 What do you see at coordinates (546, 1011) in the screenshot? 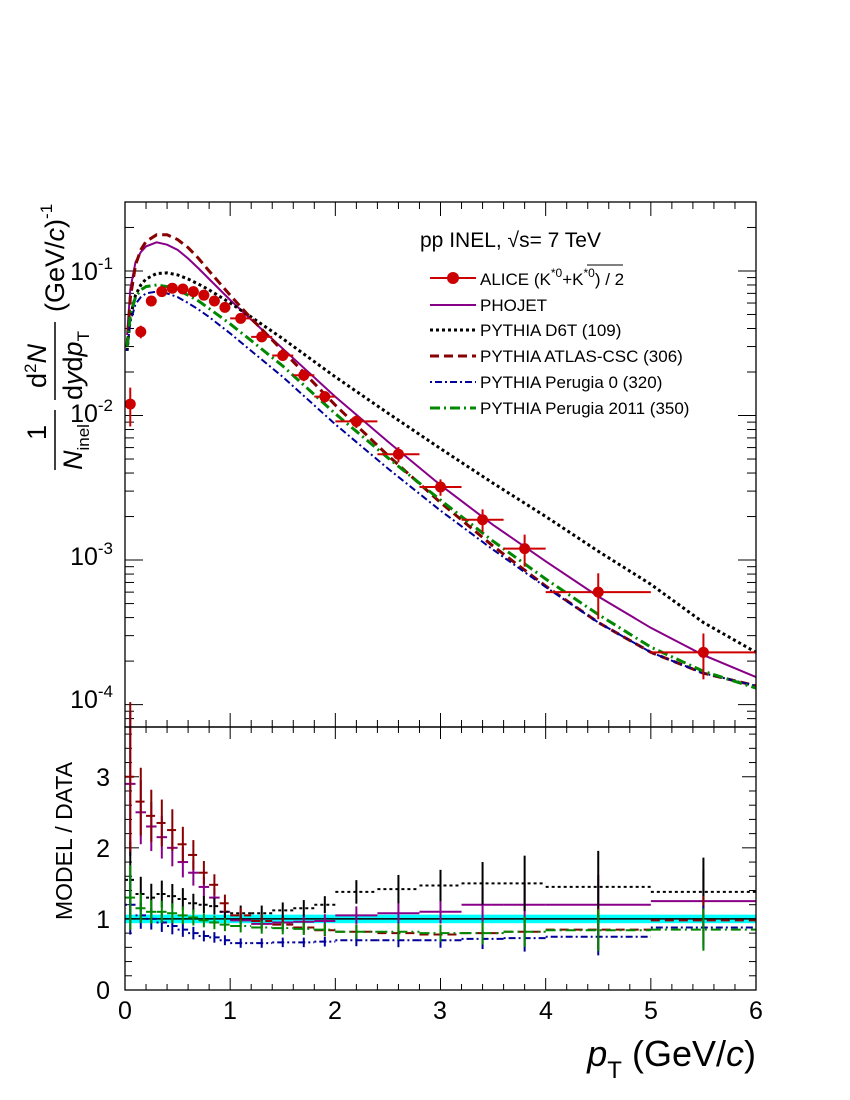
I see `xtick-4: 4` at bounding box center [546, 1011].